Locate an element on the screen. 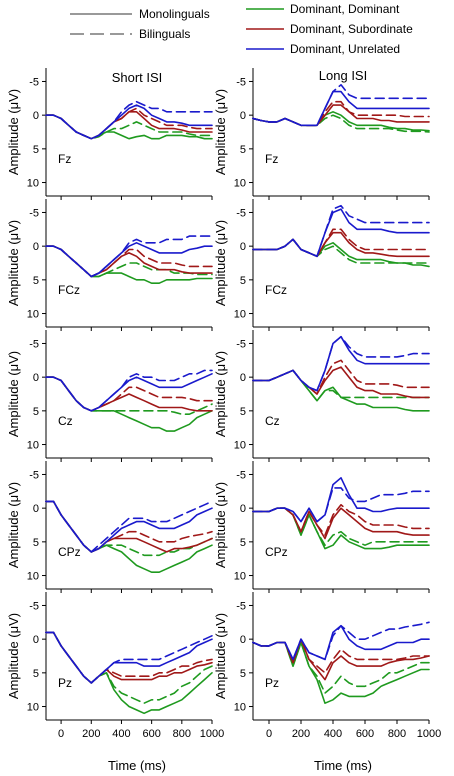  x-tick-label: 0 is located at coordinates (269, 734).